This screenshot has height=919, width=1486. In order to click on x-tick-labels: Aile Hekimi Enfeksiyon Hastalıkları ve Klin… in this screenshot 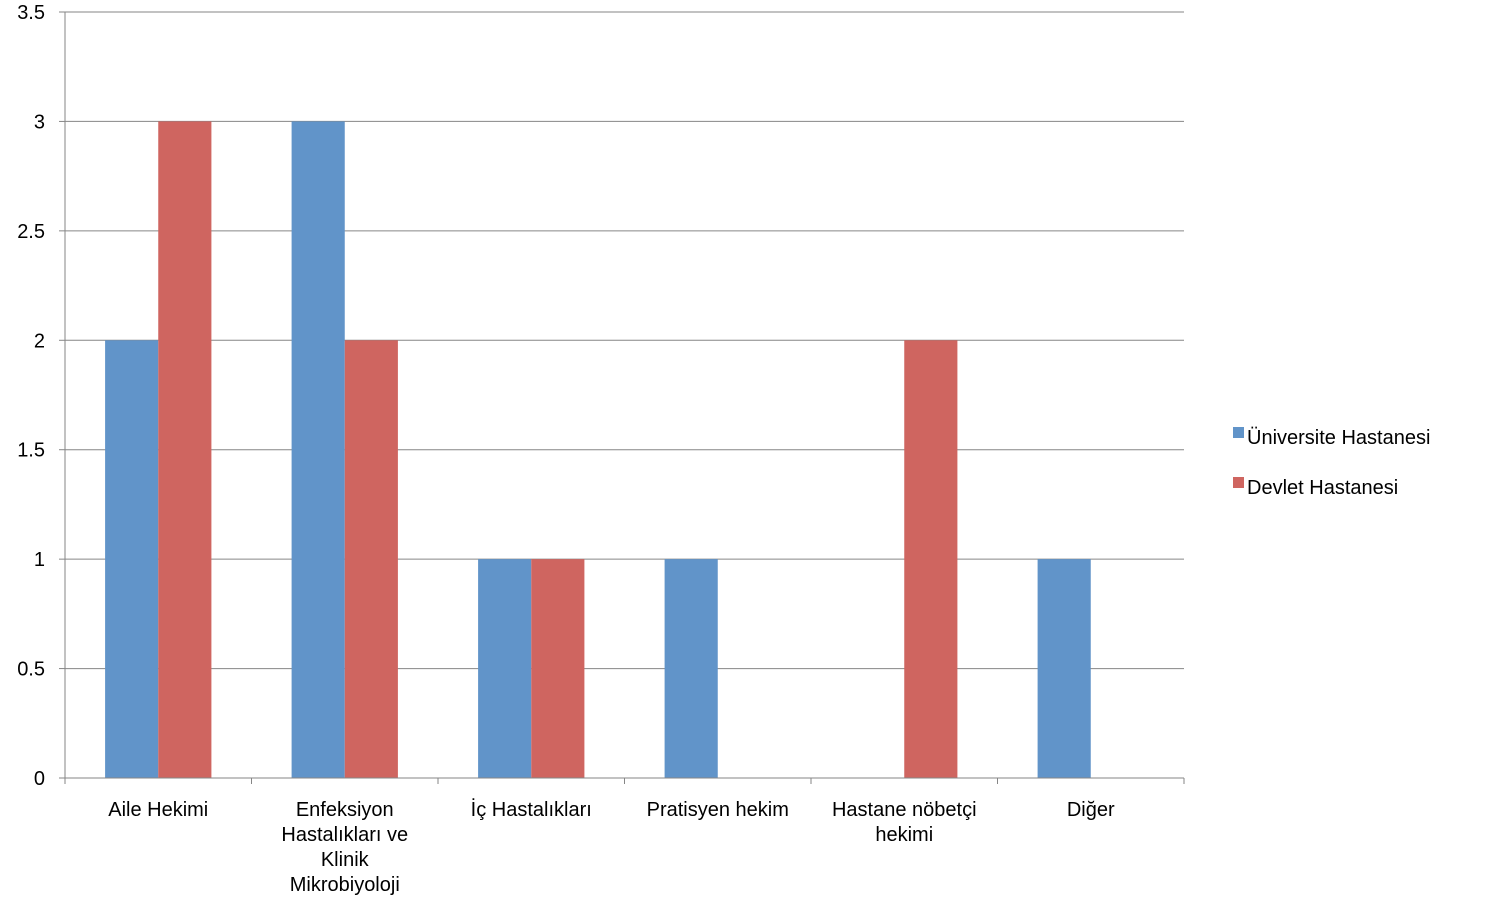, I will do `click(611, 847)`.